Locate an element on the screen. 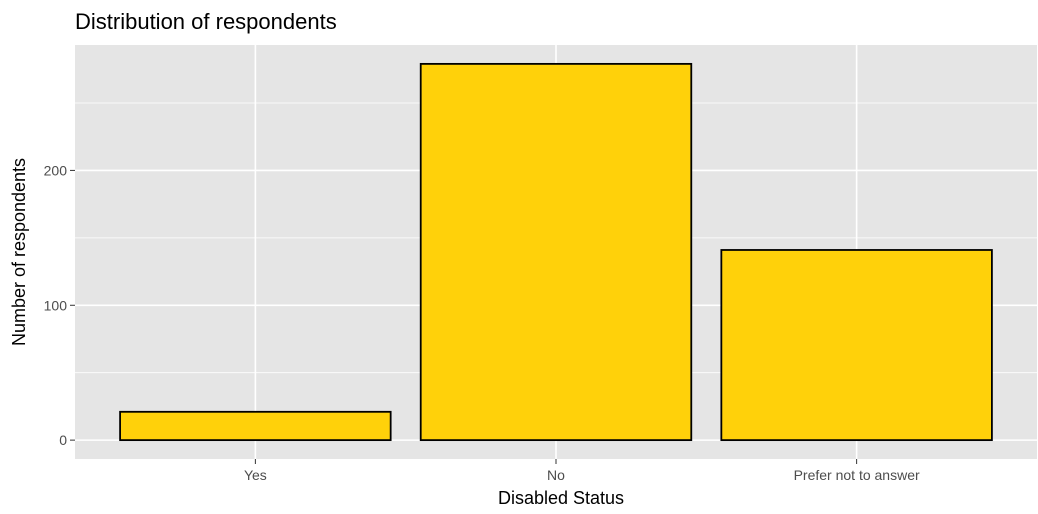 The image size is (1038, 514). chart-title: Distribution of respondents is located at coordinates (206, 21).